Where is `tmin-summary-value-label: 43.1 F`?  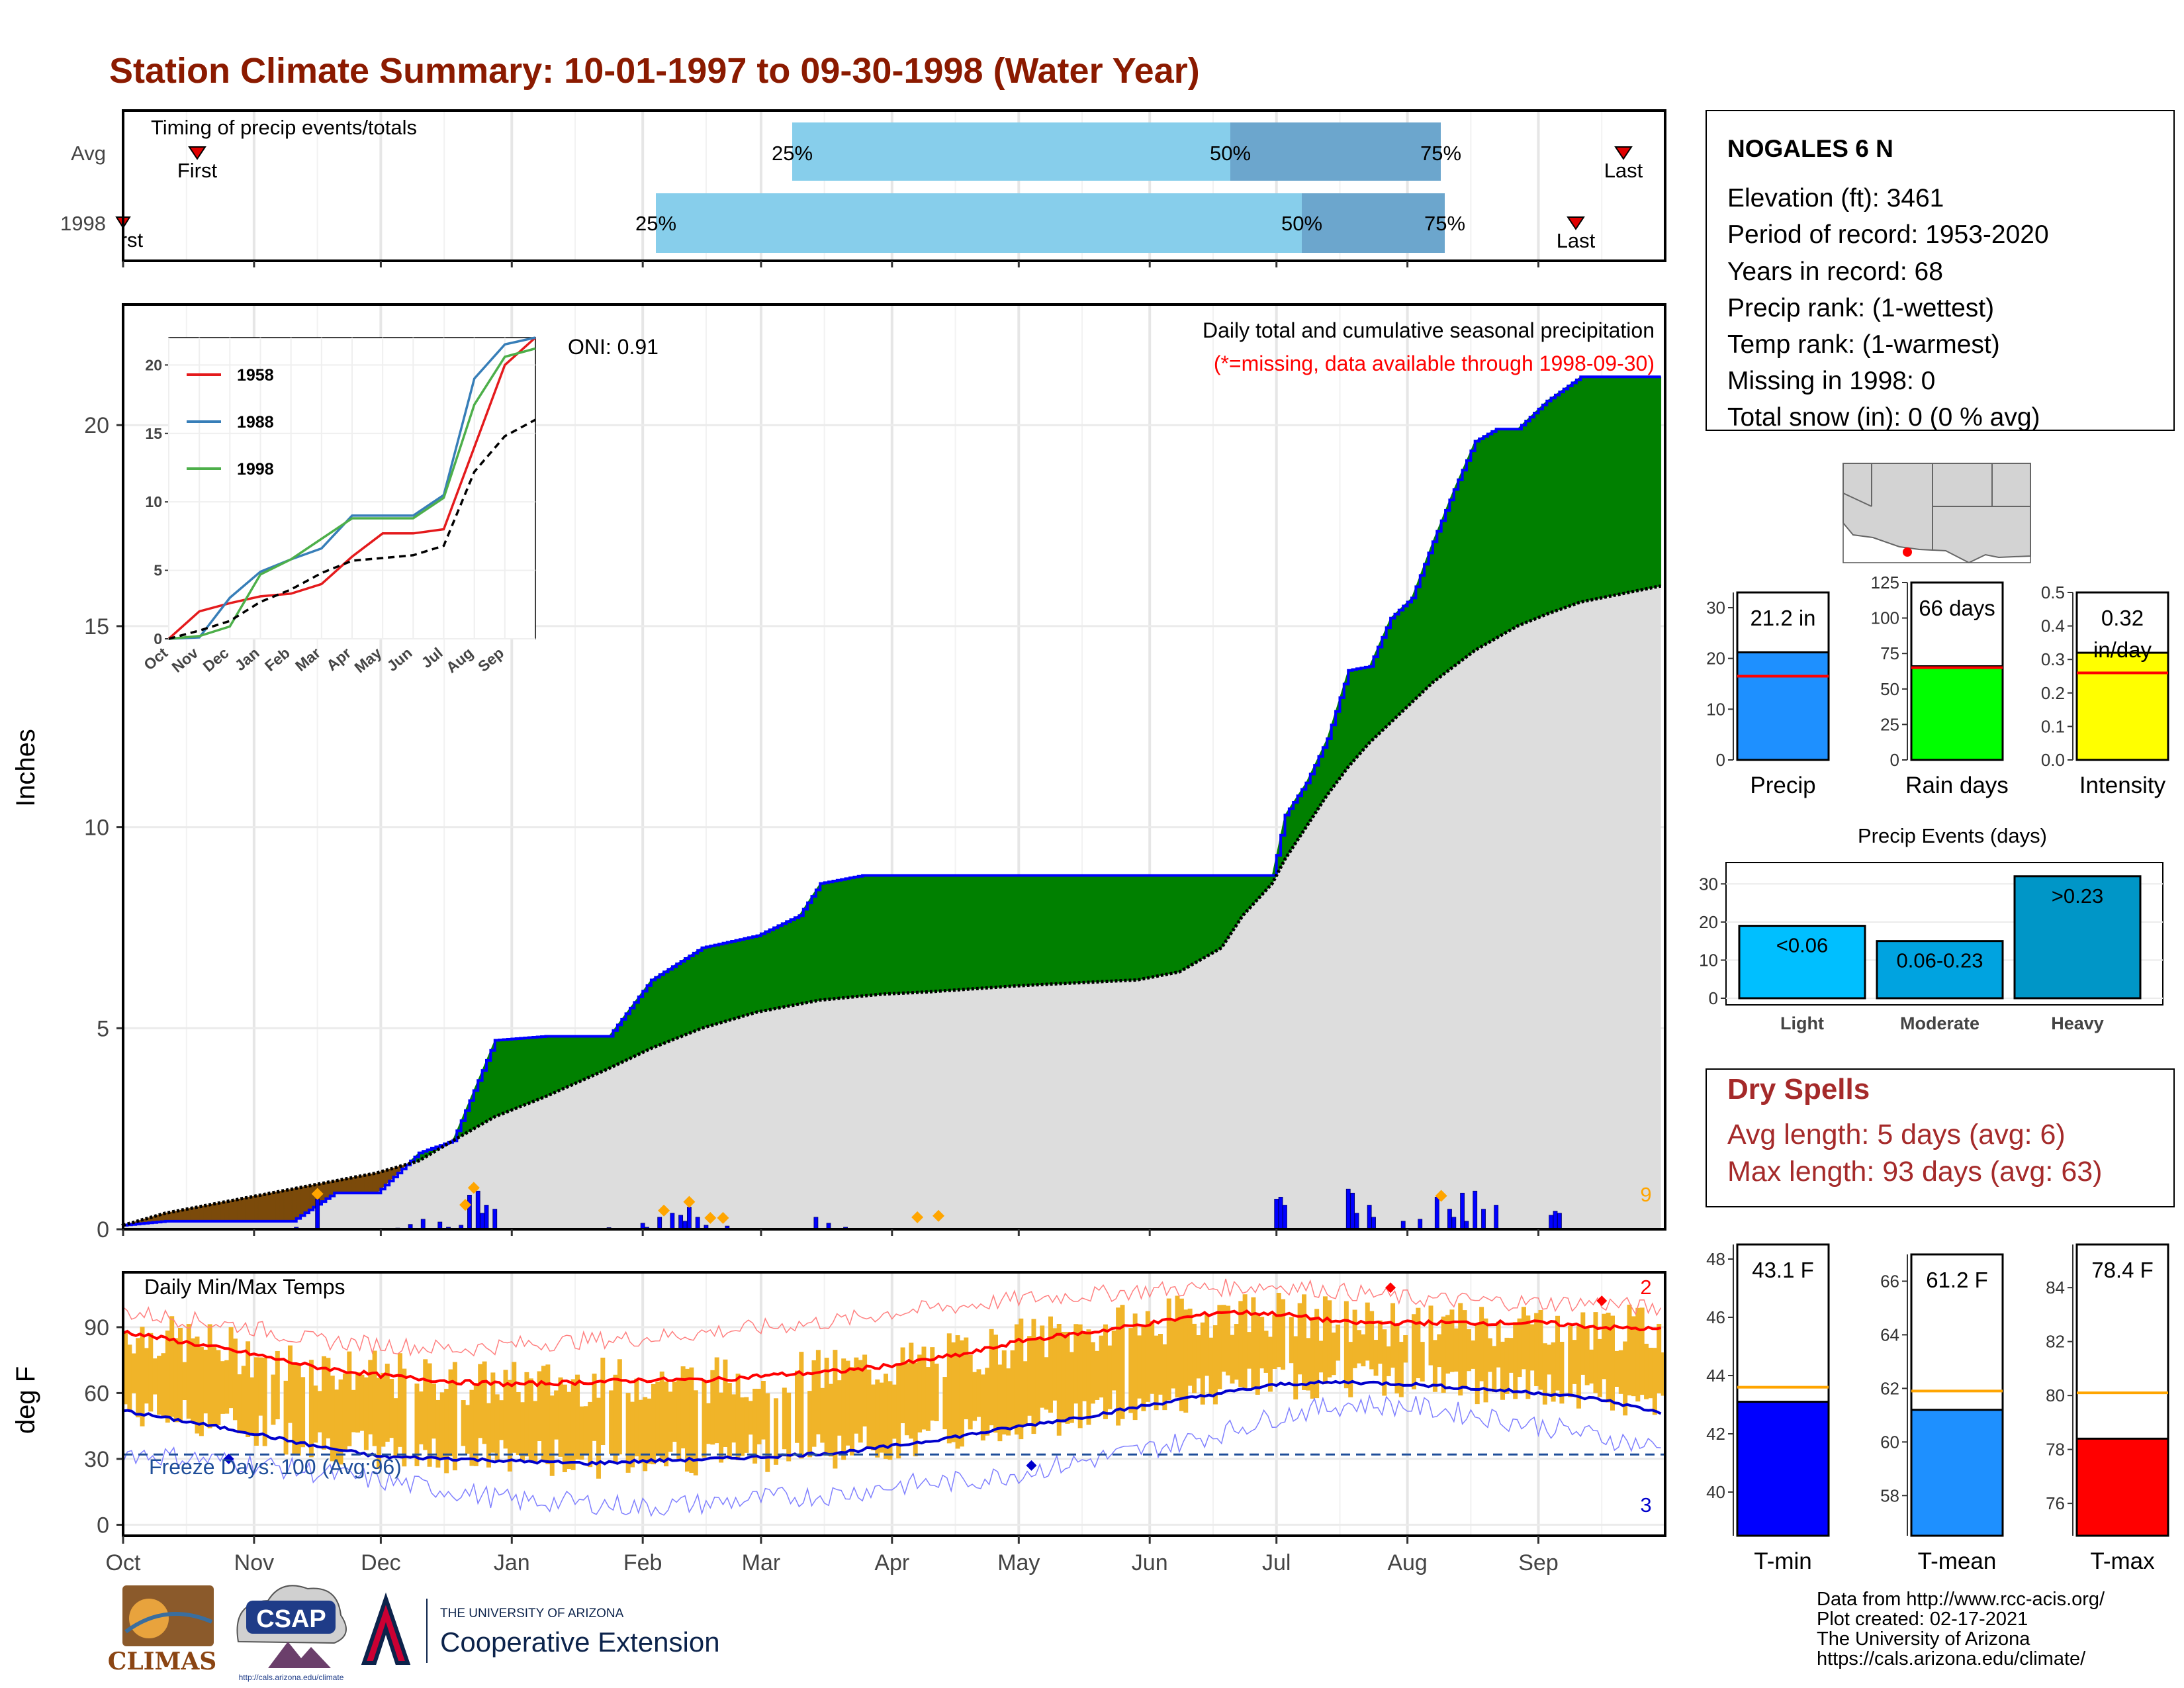
tmin-summary-value-label: 43.1 F is located at coordinates (1783, 1270).